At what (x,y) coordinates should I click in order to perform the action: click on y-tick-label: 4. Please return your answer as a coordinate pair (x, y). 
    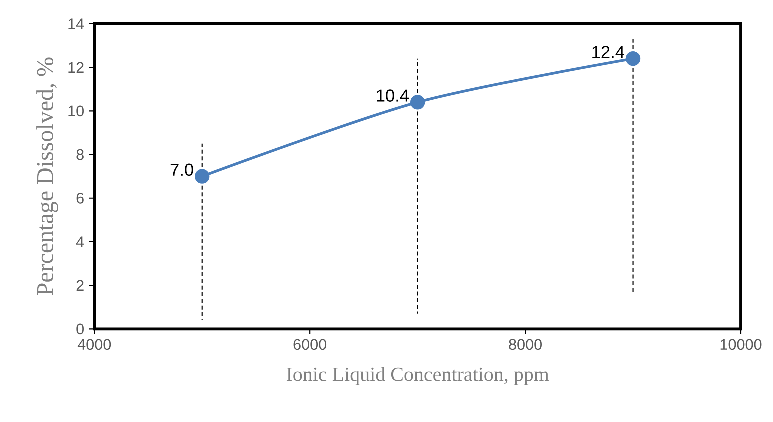
    Looking at the image, I should click on (80, 242).